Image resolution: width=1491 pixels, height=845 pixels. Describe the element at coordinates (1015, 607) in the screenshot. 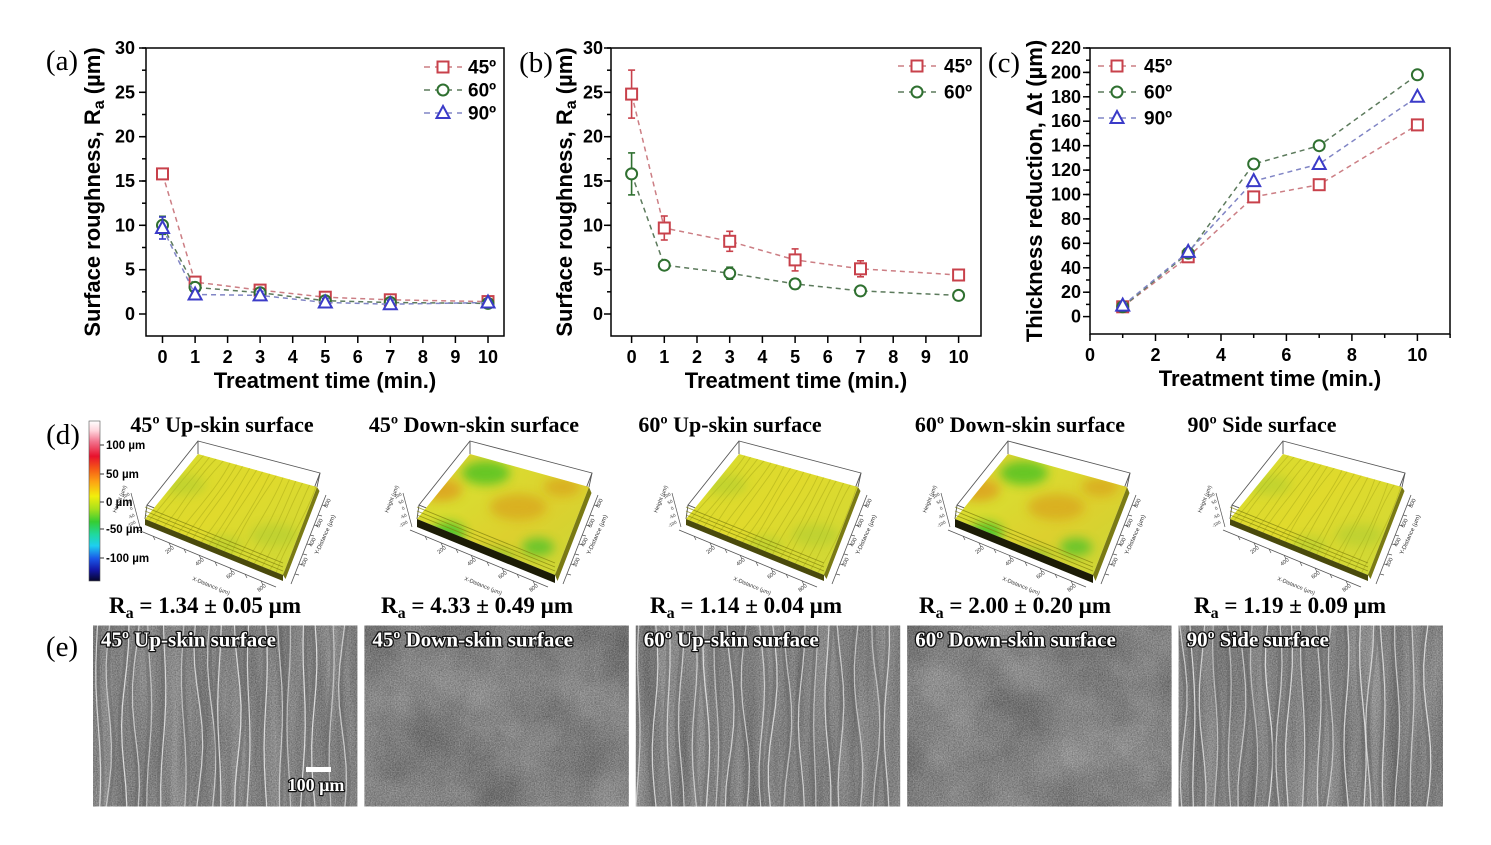

I see `svg-text: Ra = 2.00 ± 0.20 µm` at that location.